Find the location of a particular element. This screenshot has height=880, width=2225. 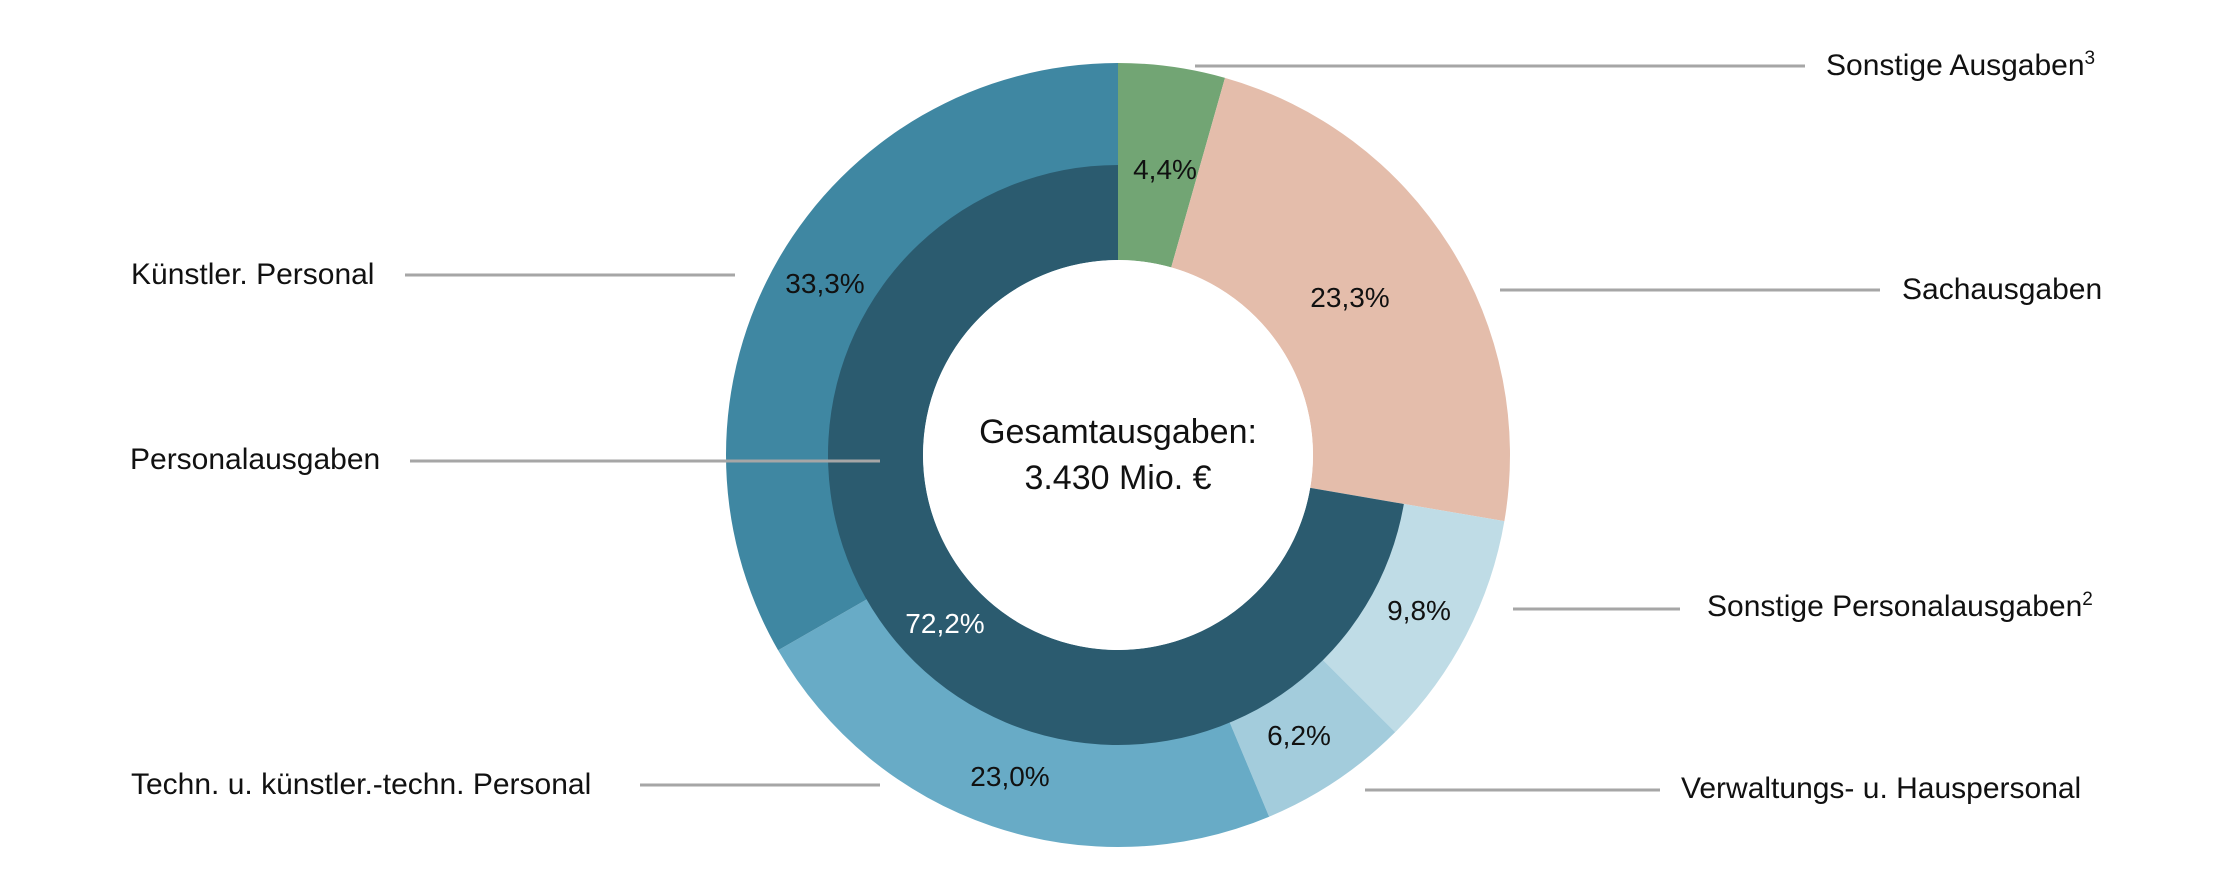

center-value: 3.430 Mio. € is located at coordinates (1118, 478).